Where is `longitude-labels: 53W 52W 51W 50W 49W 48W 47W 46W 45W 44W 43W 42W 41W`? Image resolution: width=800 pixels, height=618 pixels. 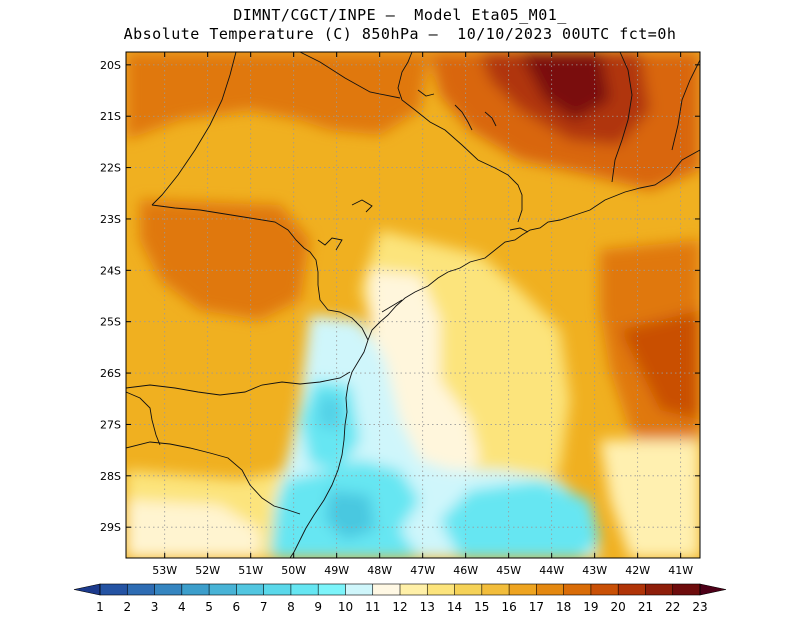
longitude-labels: 53W 52W 51W 50W 49W 48W 47W 46W 45W 44W 43W 42W 41W is located at coordinates (422, 570).